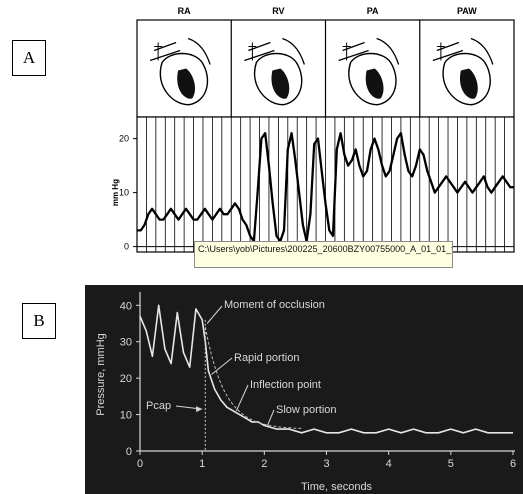 This screenshot has height=494, width=523. Describe the element at coordinates (140, 464) in the screenshot. I see `x-tick-label: 0` at that location.